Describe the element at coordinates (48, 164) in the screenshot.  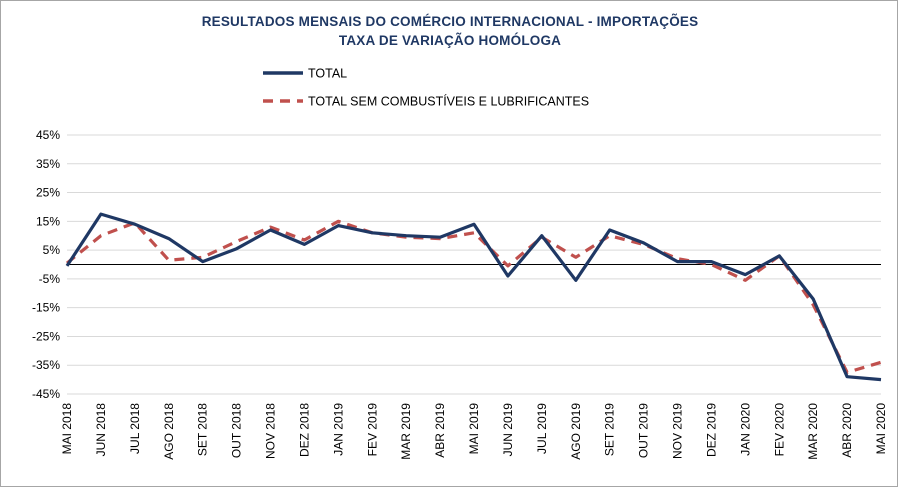
I see `y-tick-label: 35%` at that location.